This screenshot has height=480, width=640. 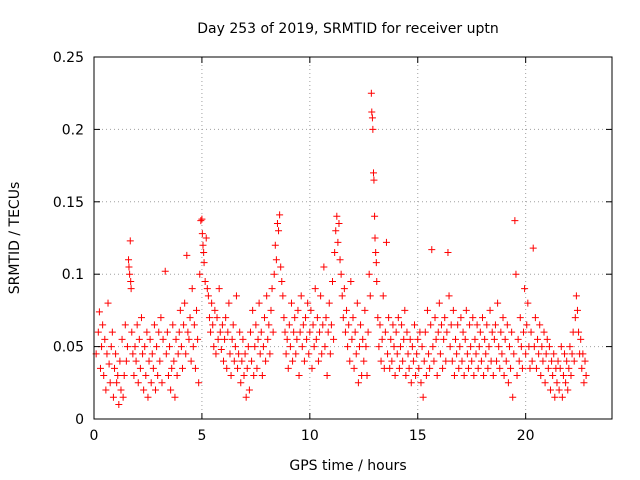 What do you see at coordinates (79, 420) in the screenshot?
I see `y-tick-label: 0` at bounding box center [79, 420].